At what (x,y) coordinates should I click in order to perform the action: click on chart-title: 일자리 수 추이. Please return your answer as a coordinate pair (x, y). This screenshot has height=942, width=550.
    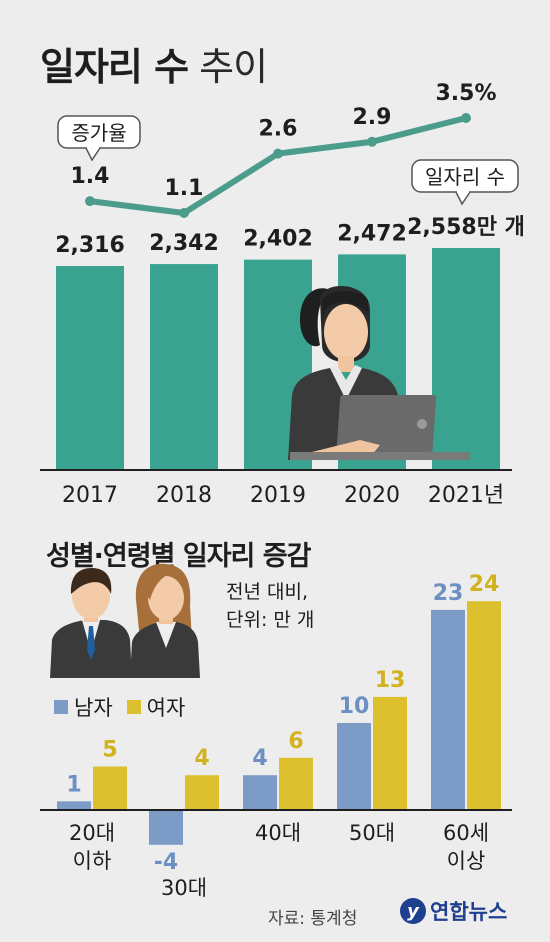
    Looking at the image, I should click on (154, 63).